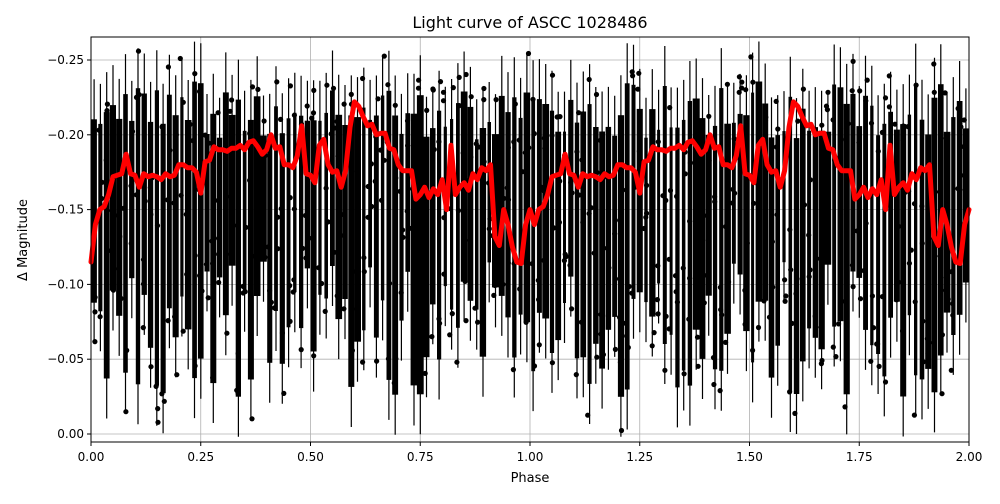  I want to click on x-tick-label: 1.50, so click(749, 457).